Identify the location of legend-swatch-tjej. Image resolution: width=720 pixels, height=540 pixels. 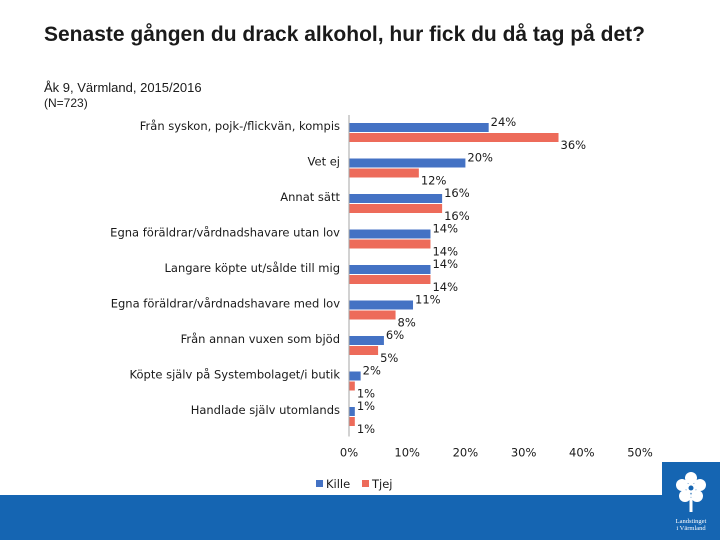
(365, 483).